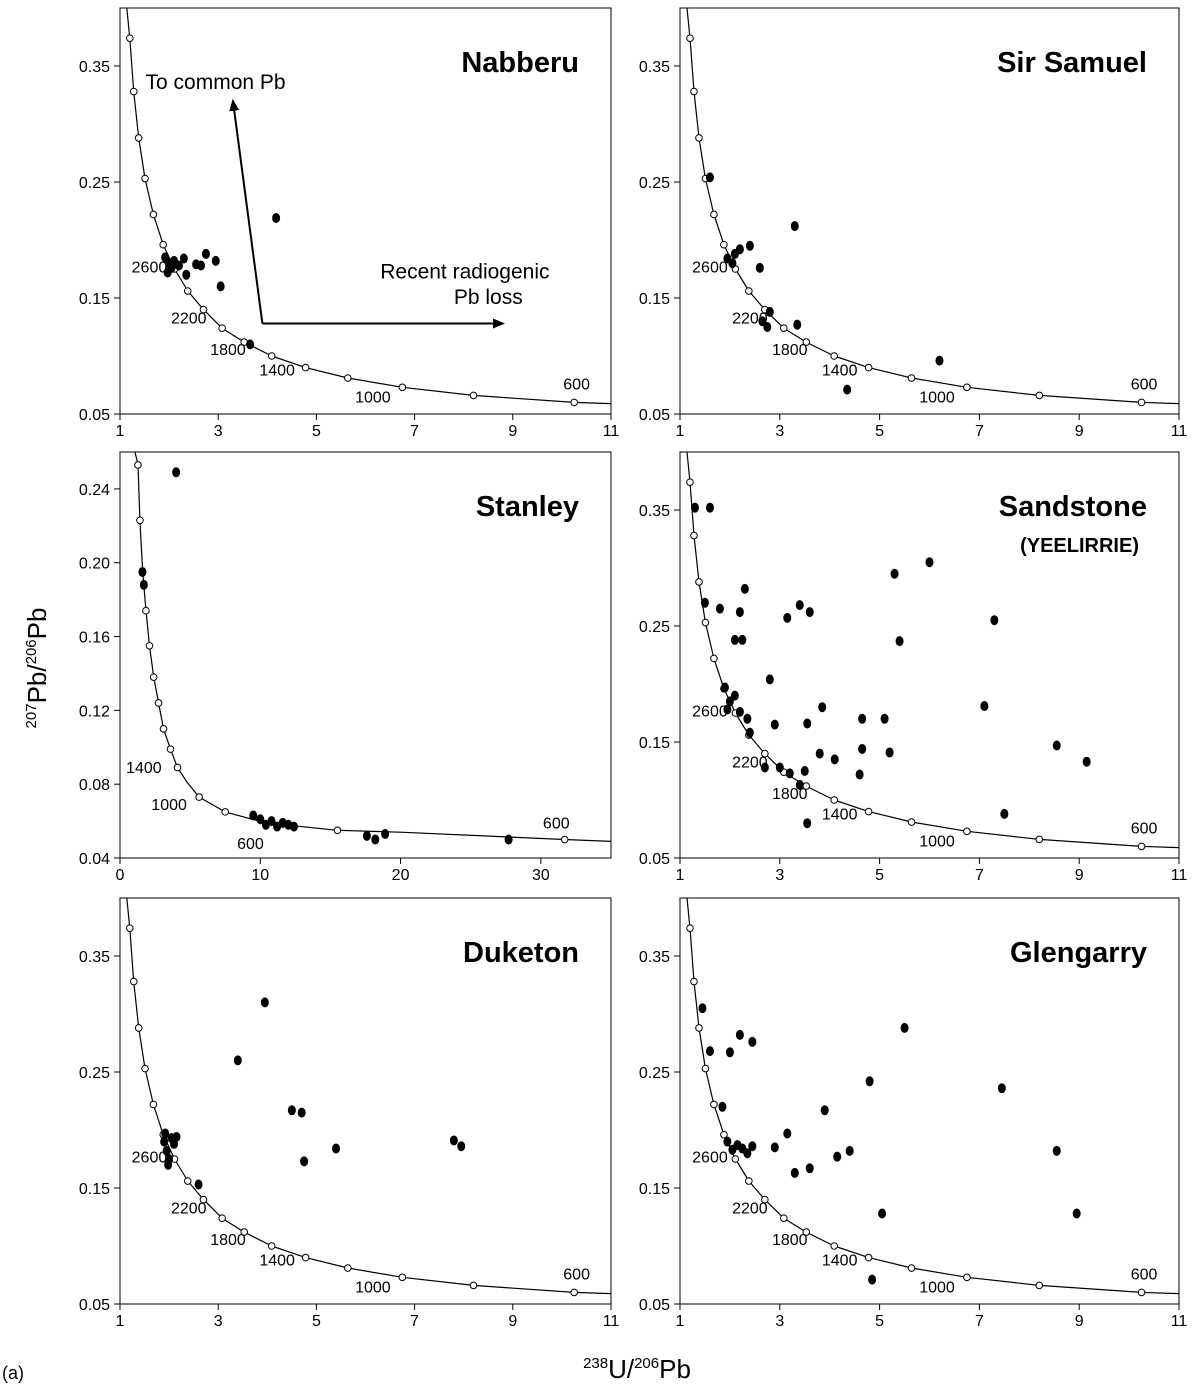 The height and width of the screenshot is (1386, 1193). I want to click on y-axis-label: 207Pb/206Pb, so click(37, 668).